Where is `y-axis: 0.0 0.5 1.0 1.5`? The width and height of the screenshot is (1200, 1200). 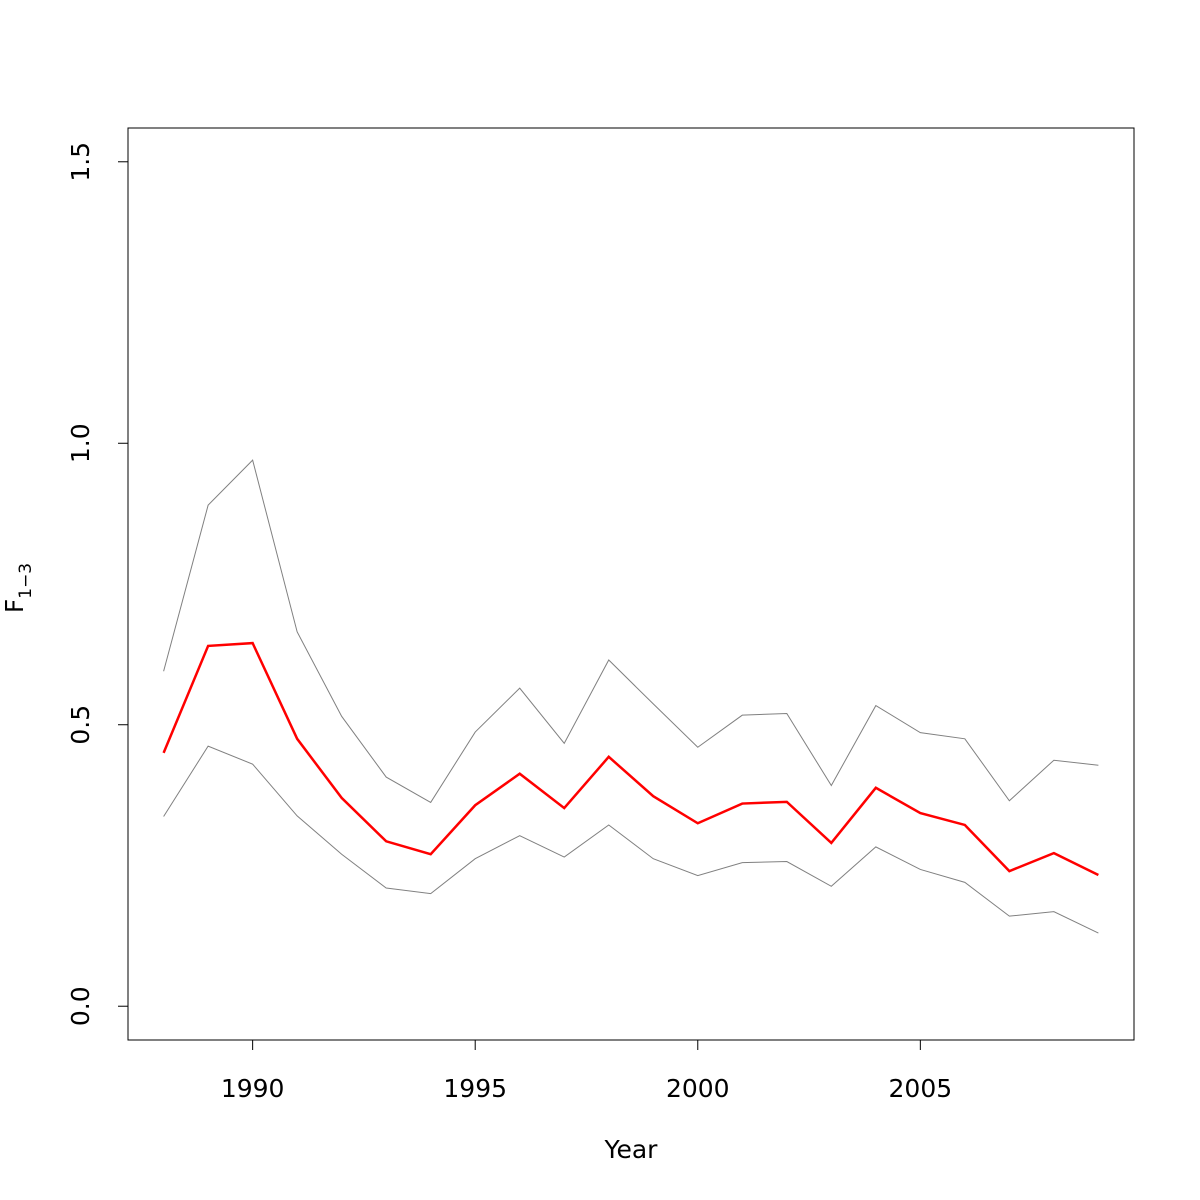 y-axis: 0.0 0.5 1.0 1.5 is located at coordinates (97, 584).